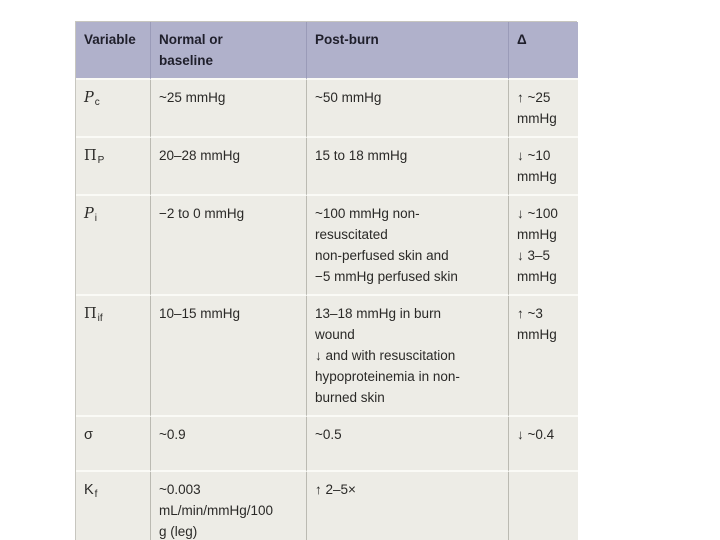  Describe the element at coordinates (229, 109) in the screenshot. I see `cell-normal: ~25 mmHg` at that location.